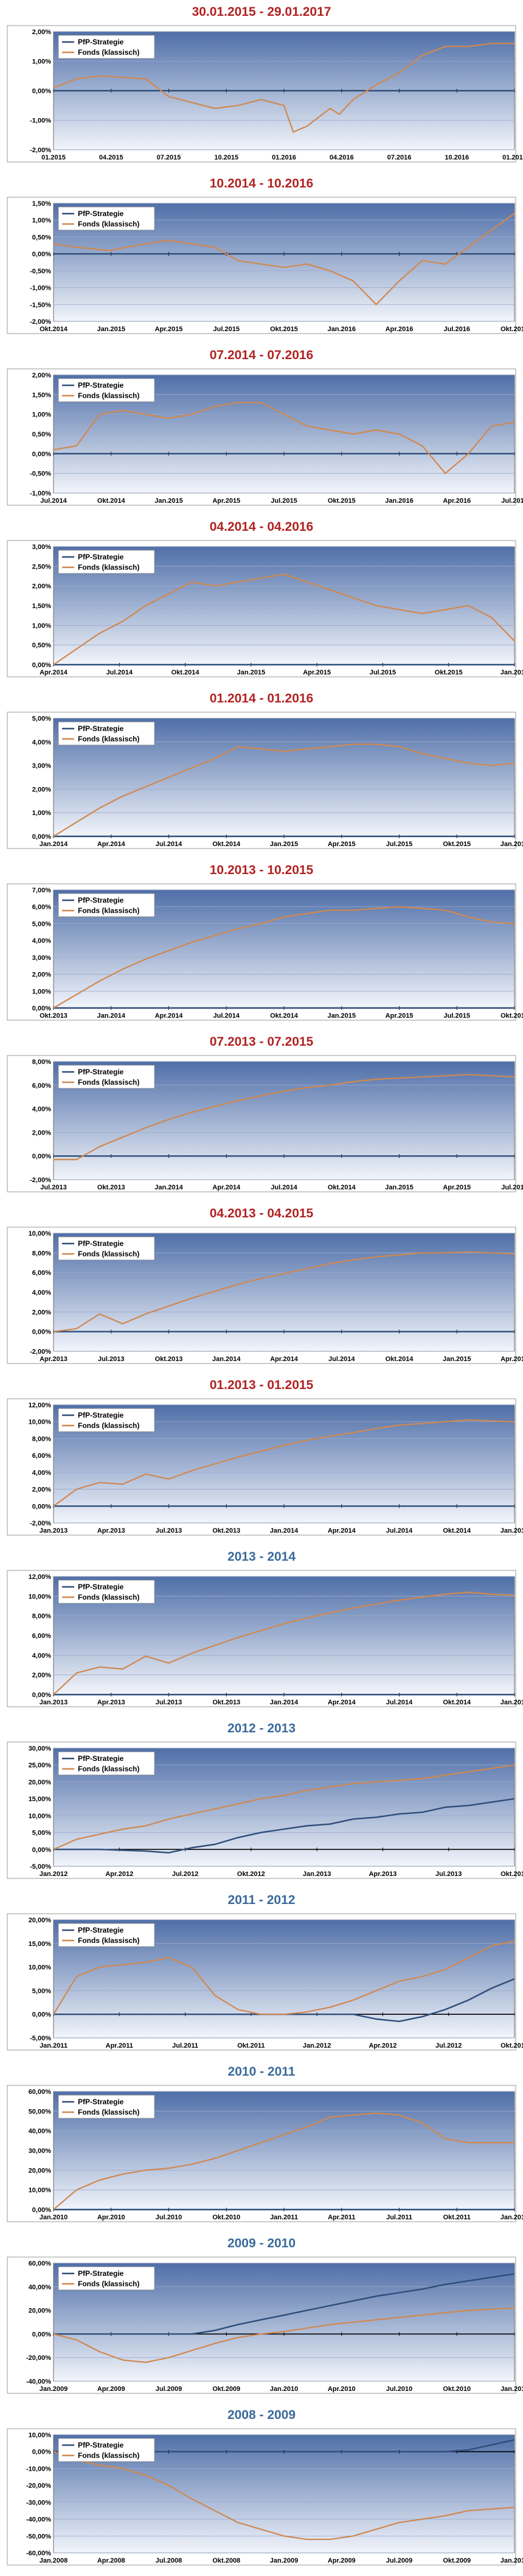  I want to click on y-tick-label: -0,50%, so click(41, 474).